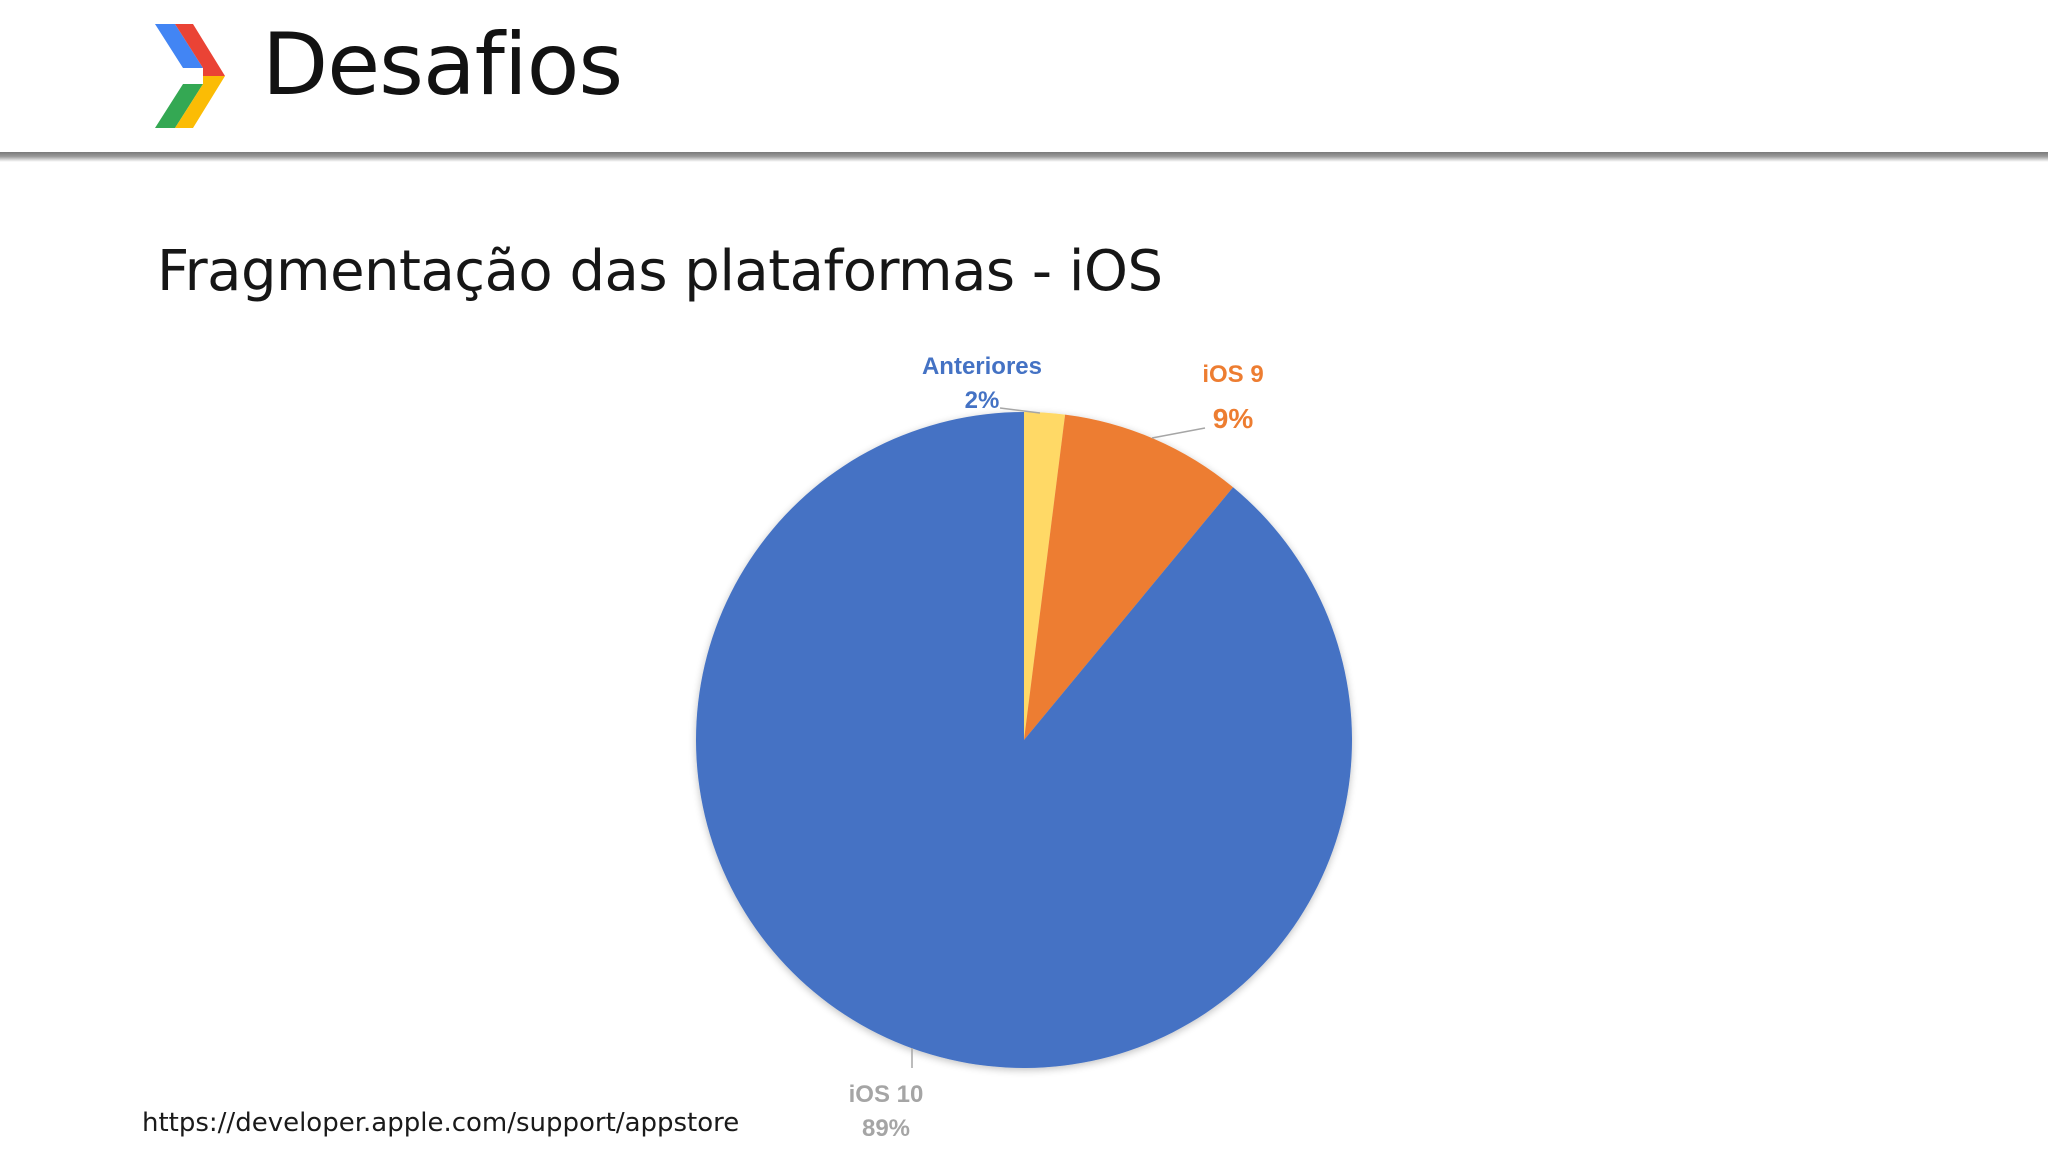  What do you see at coordinates (1024, 157) in the screenshot?
I see `header-divider` at bounding box center [1024, 157].